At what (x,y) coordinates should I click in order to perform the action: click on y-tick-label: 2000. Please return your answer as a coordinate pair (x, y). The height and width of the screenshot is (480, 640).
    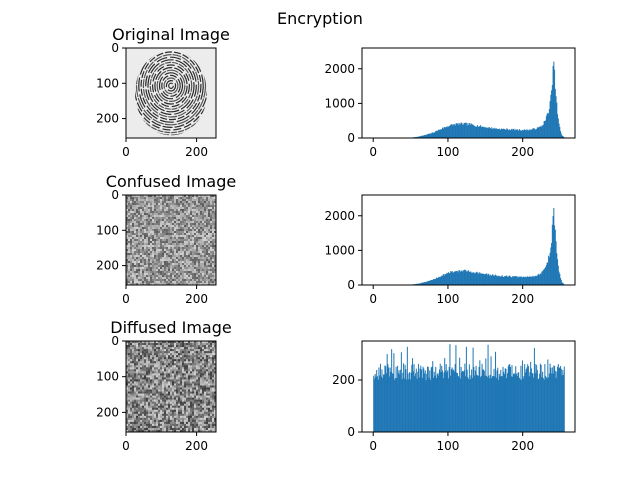
    Looking at the image, I should click on (339, 69).